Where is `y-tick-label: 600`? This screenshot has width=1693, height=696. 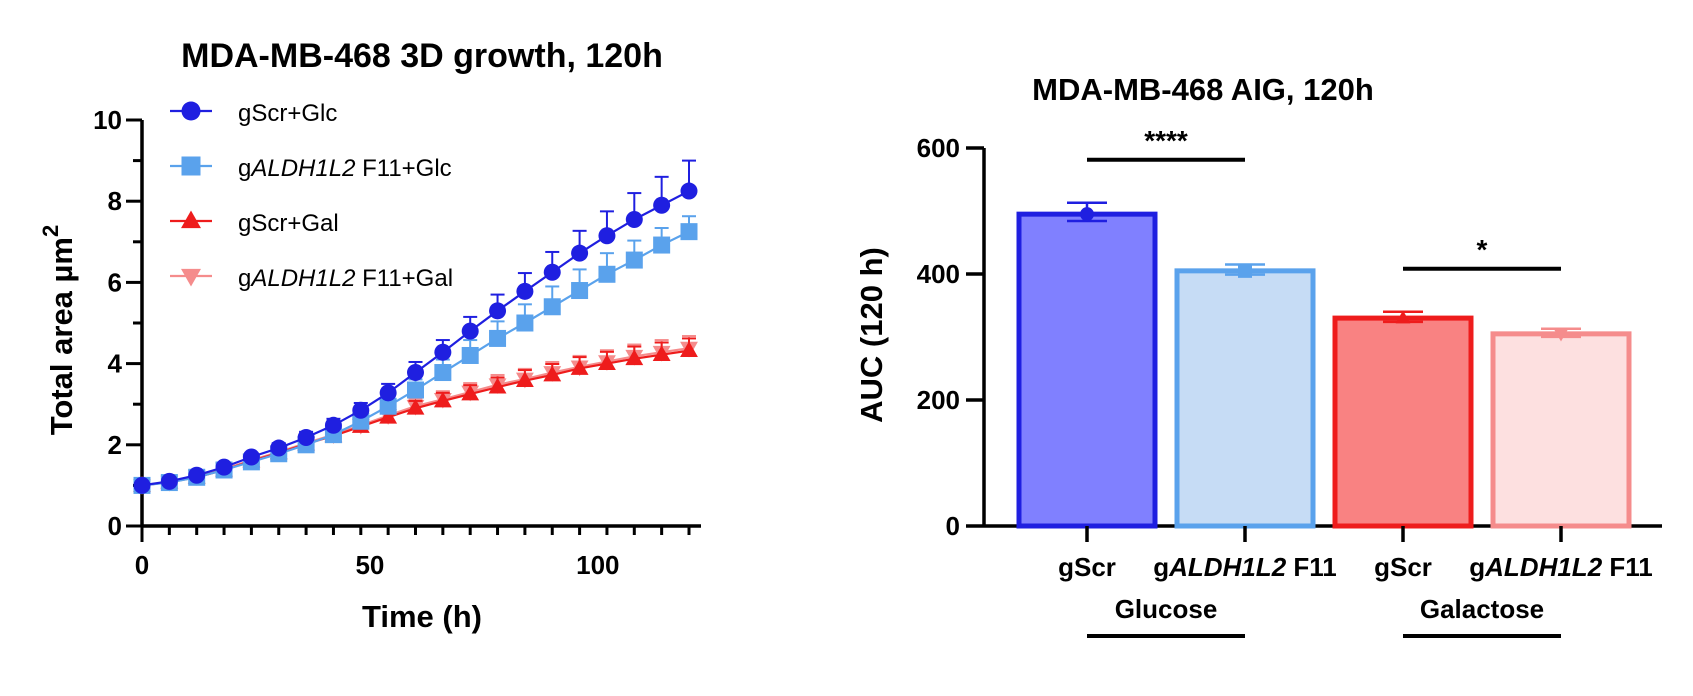
y-tick-label: 600 is located at coordinates (938, 148).